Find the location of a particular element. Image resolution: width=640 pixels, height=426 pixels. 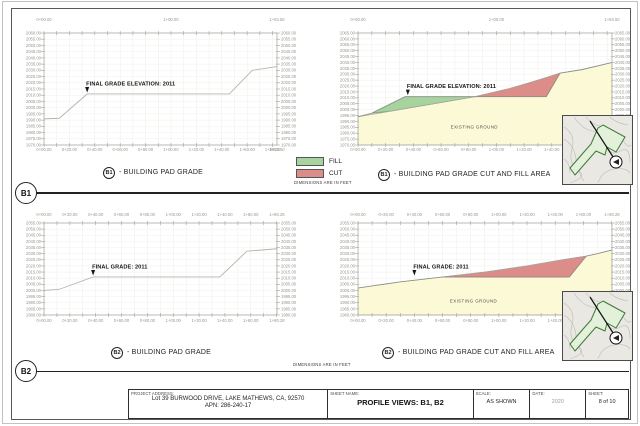

title-block-sheet-number: SHEET: 8 of 10 is located at coordinates (606, 404).